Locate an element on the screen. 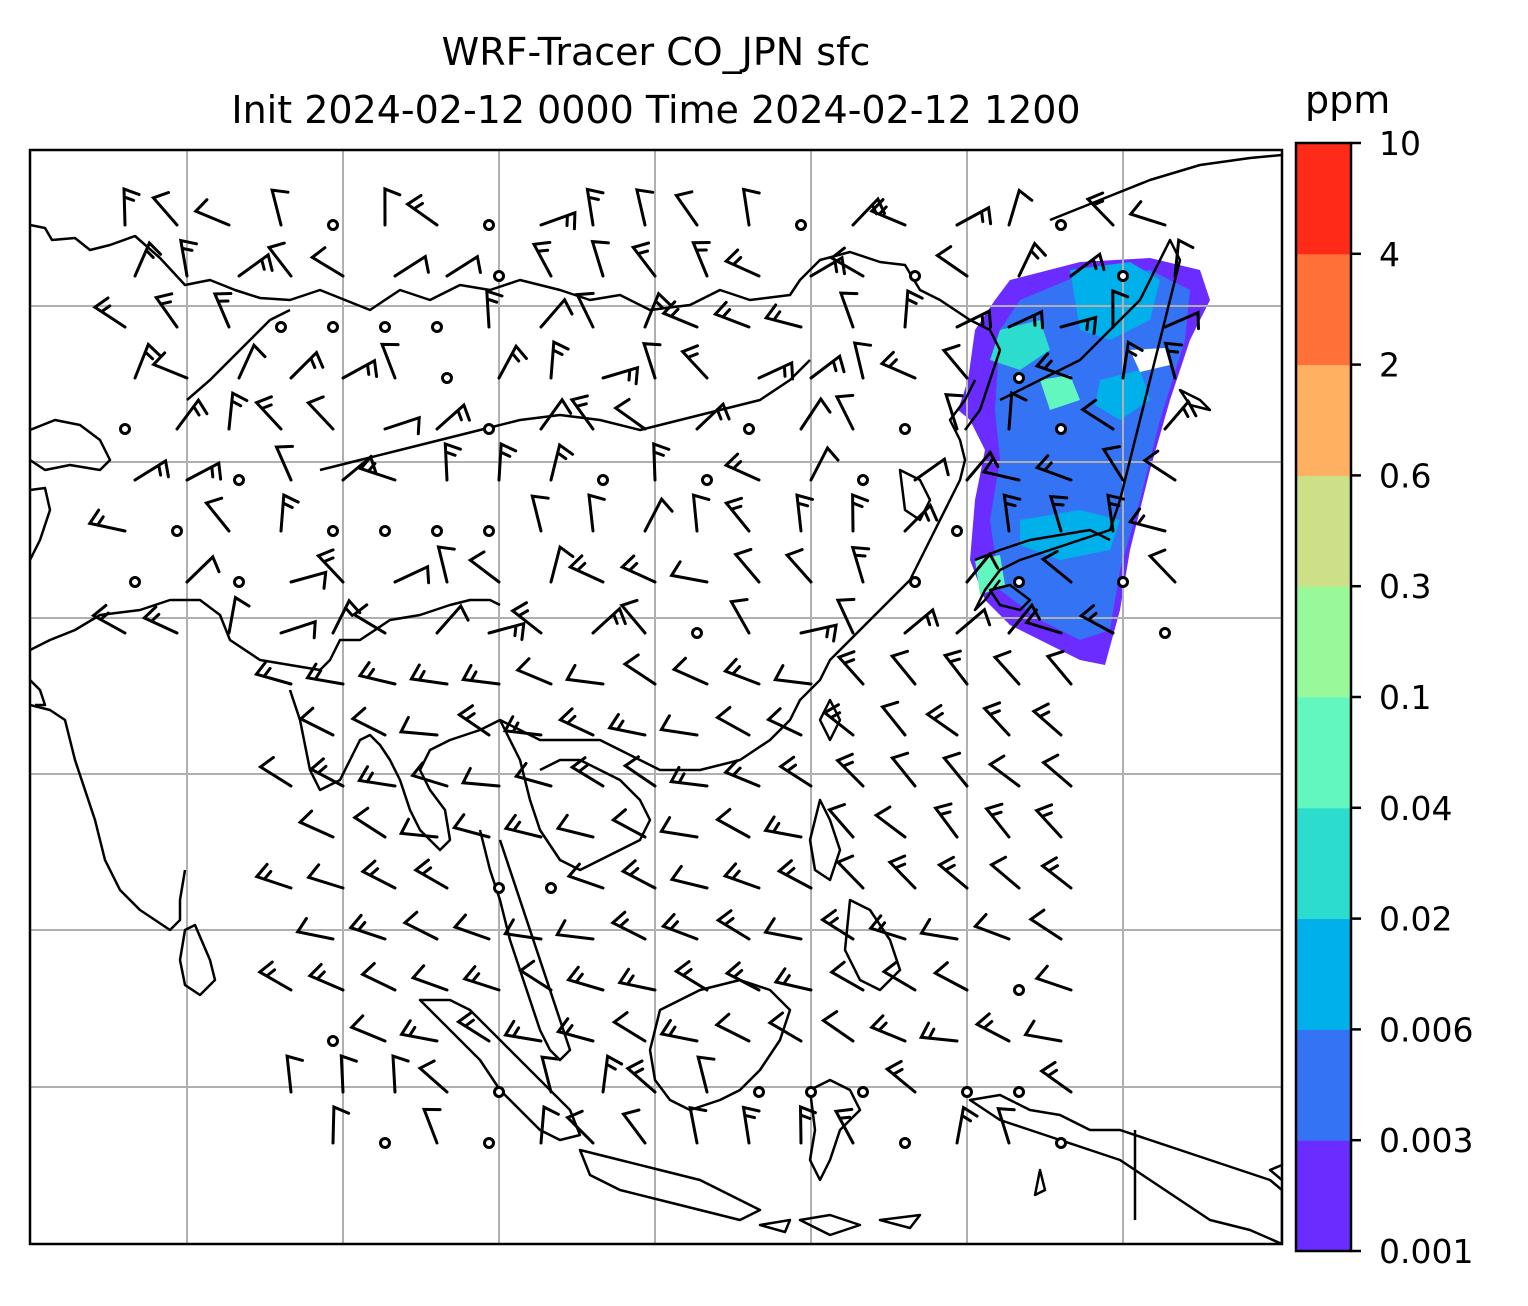 The image size is (1528, 1306). colorbar-tick-label: 4 is located at coordinates (1389, 254).